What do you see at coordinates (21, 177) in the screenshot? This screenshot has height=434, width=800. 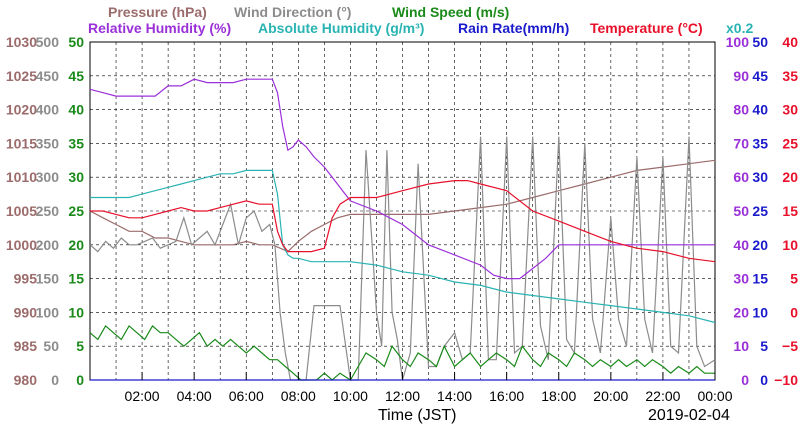 I see `left-tick-pressure: 1010` at bounding box center [21, 177].